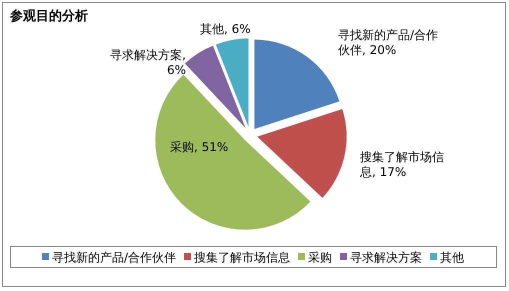 This screenshot has height=291, width=509. I want to click on data-label: 采购, 51%, so click(200, 147).